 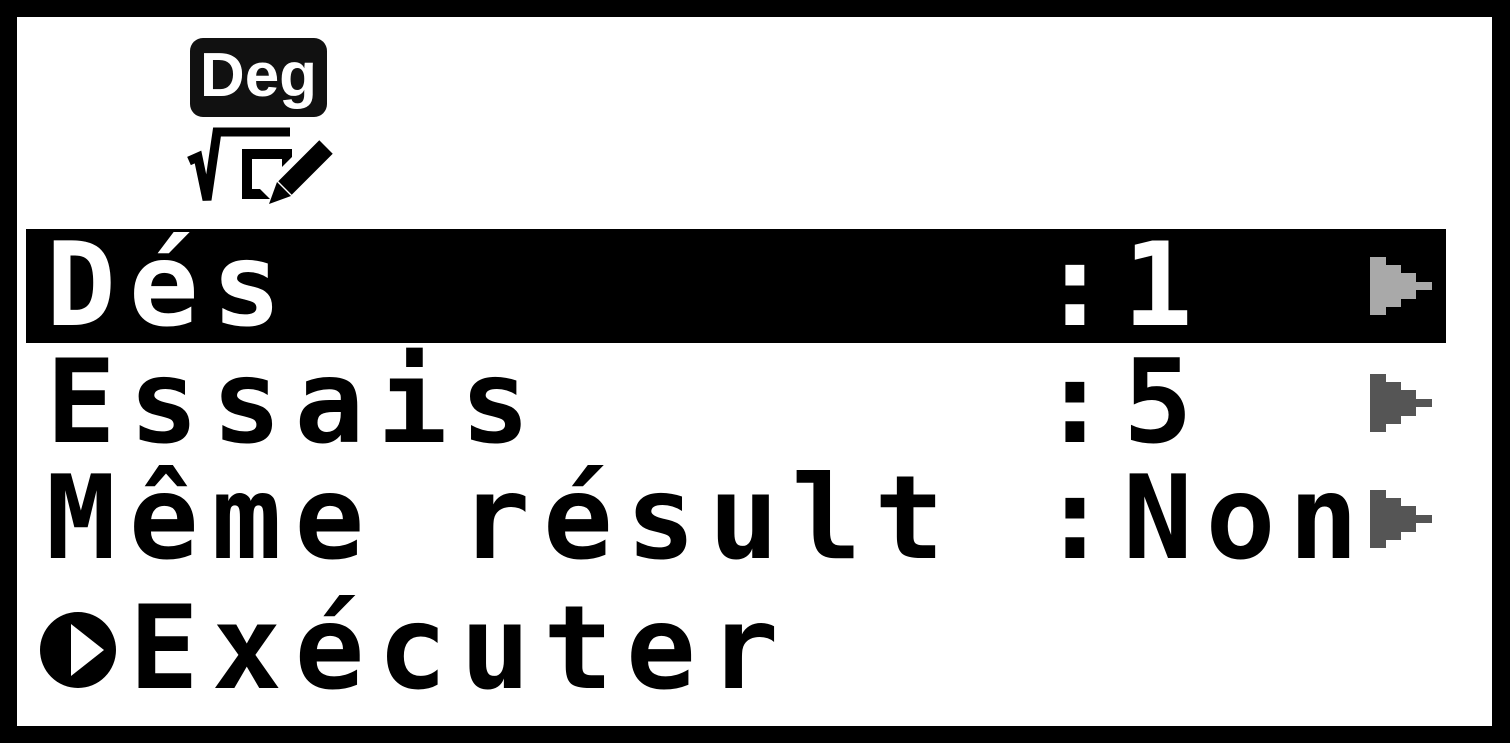 I want to click on execute-play-circle-icon, so click(x=78, y=650).